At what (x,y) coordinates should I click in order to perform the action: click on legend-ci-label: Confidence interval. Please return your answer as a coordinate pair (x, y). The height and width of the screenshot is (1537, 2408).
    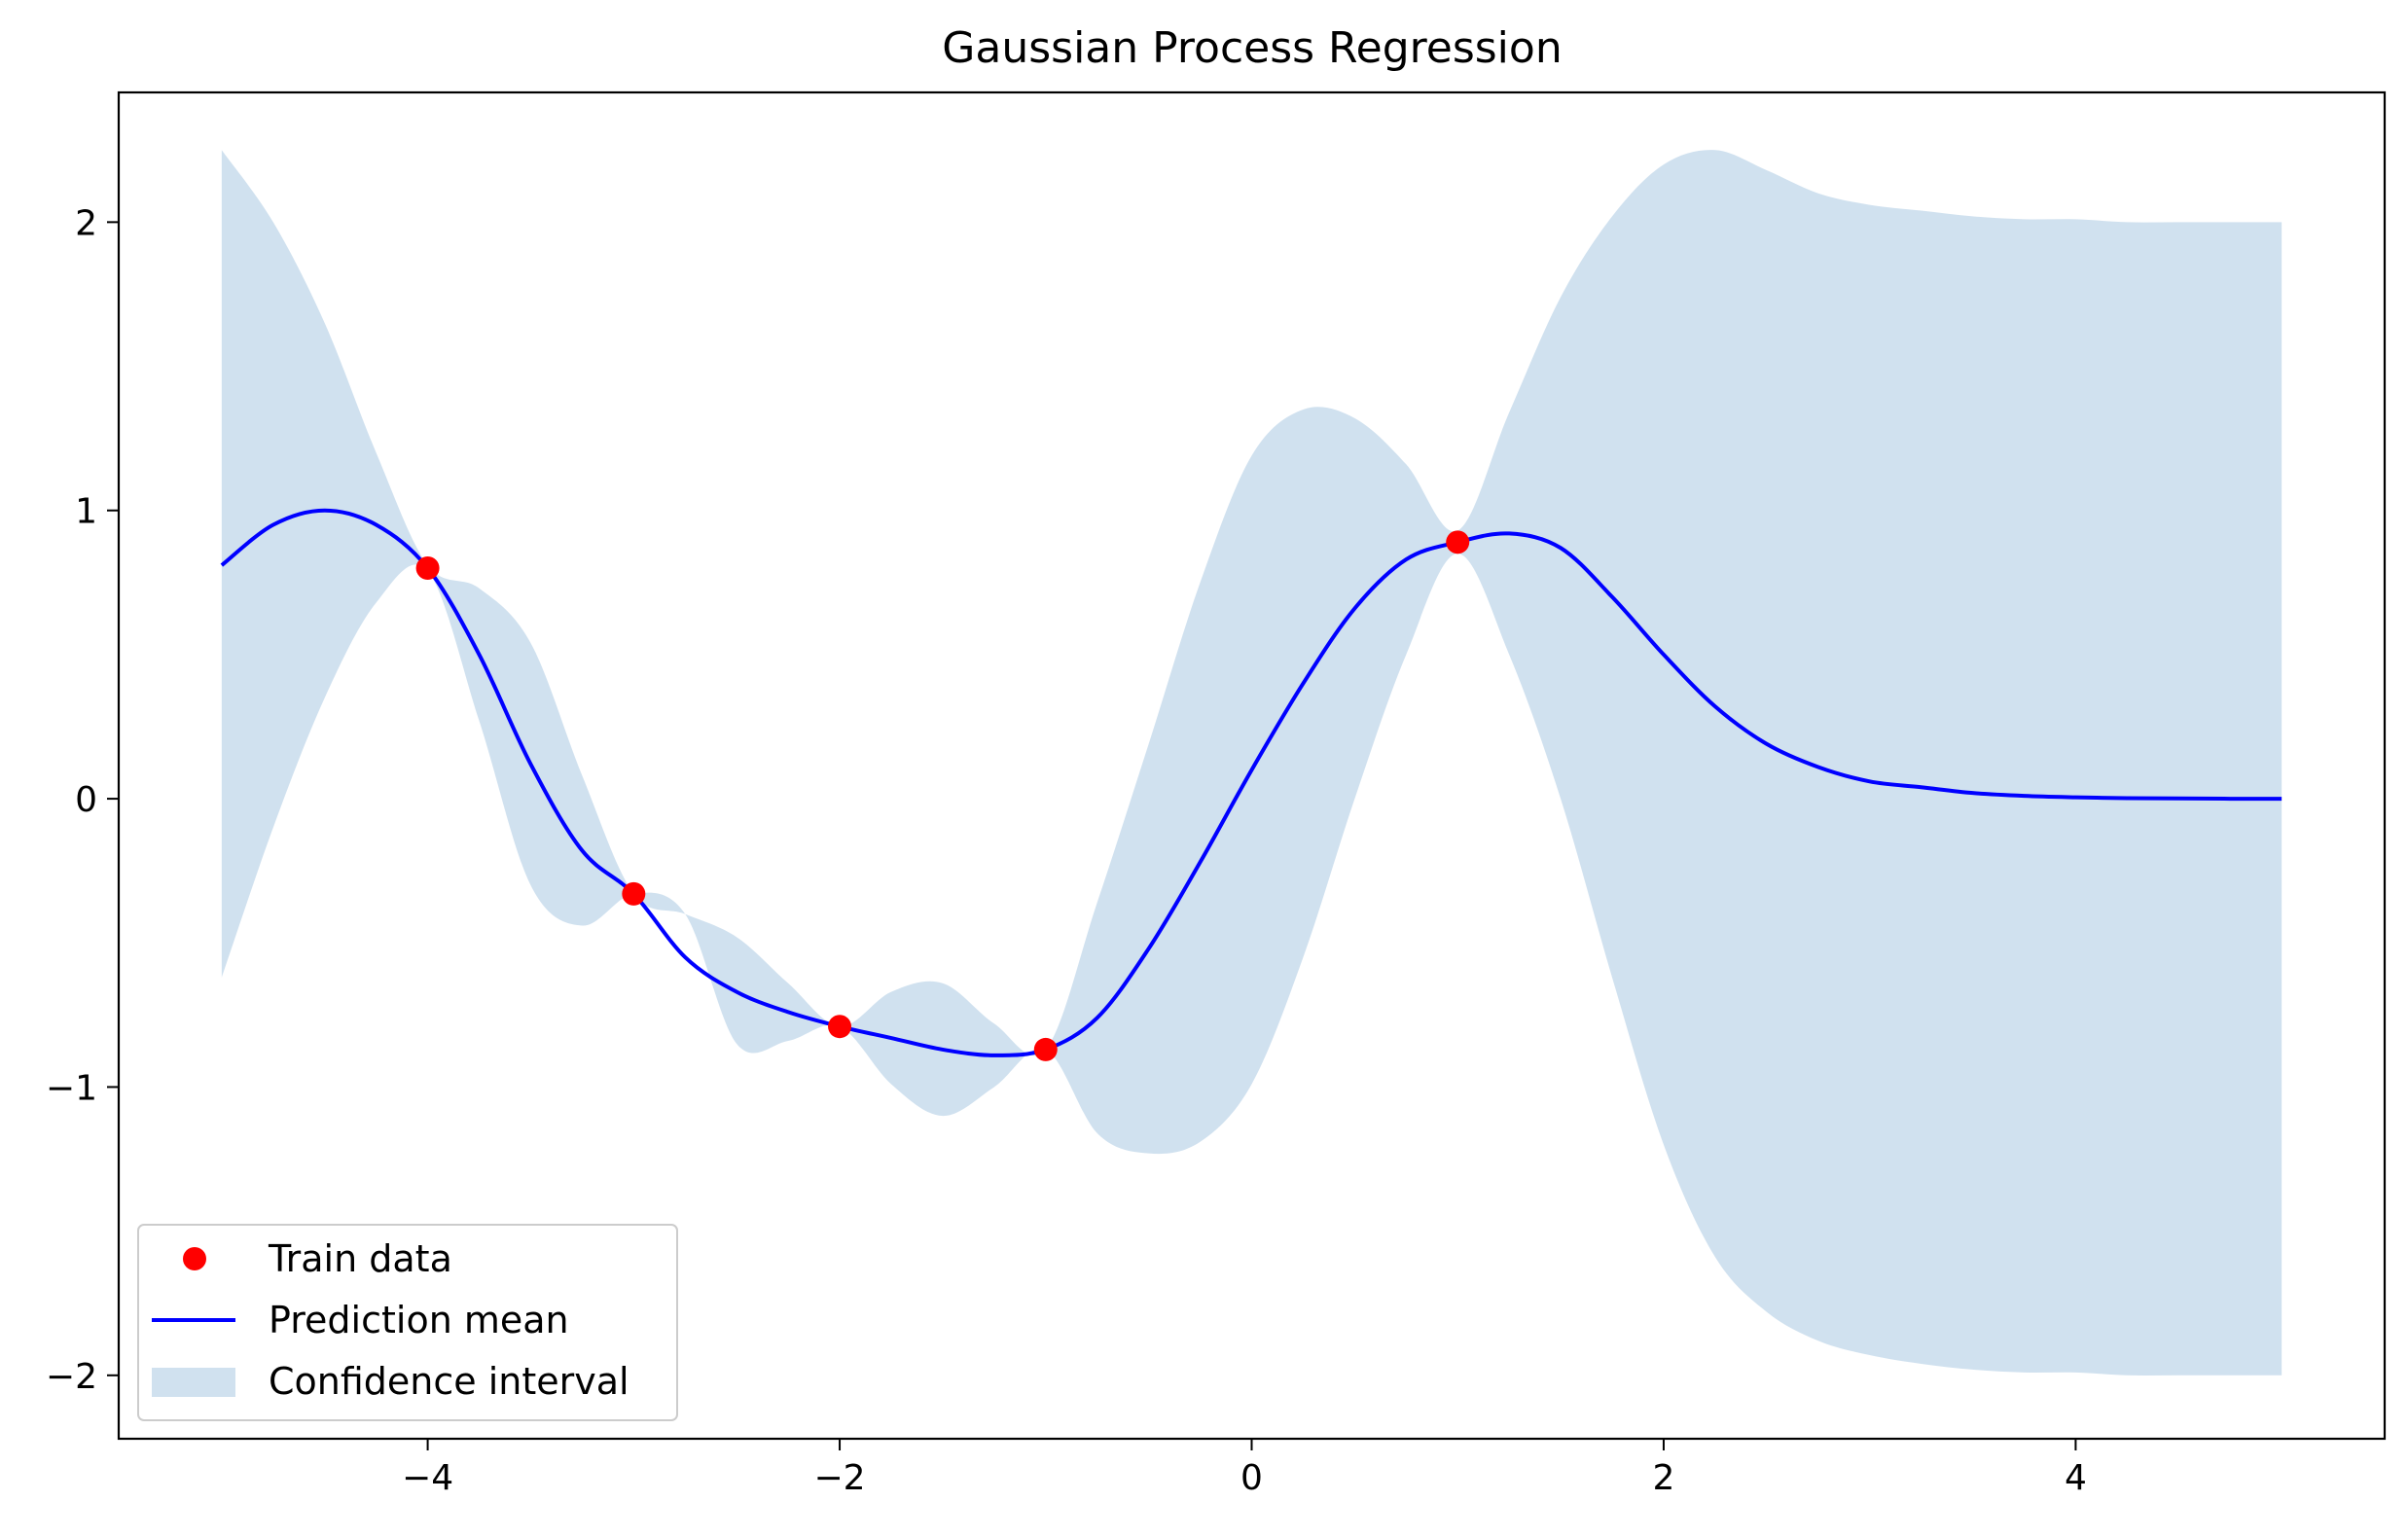
    Looking at the image, I should click on (449, 1381).